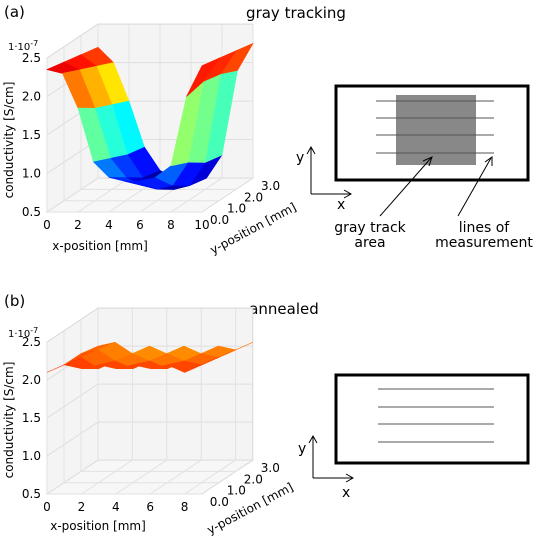 The image size is (544, 550). What do you see at coordinates (149, 357) in the screenshot?
I see `surface-b` at bounding box center [149, 357].